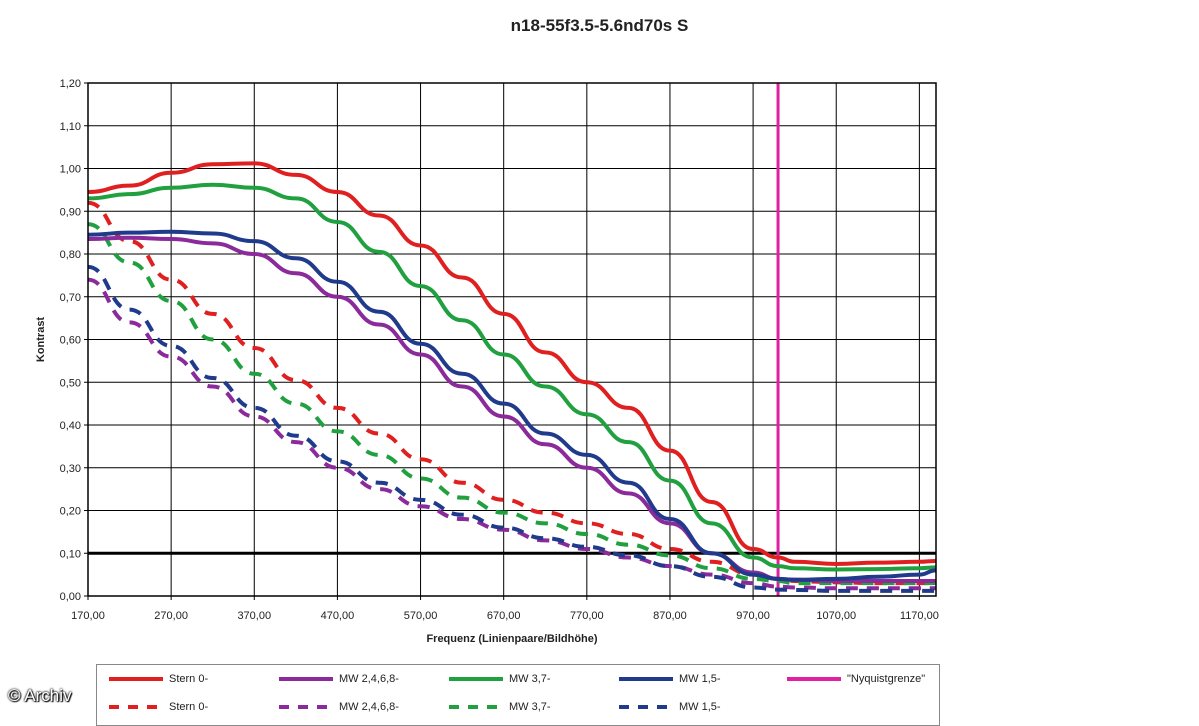  I want to click on x-tick-label: 270,00, so click(171, 616).